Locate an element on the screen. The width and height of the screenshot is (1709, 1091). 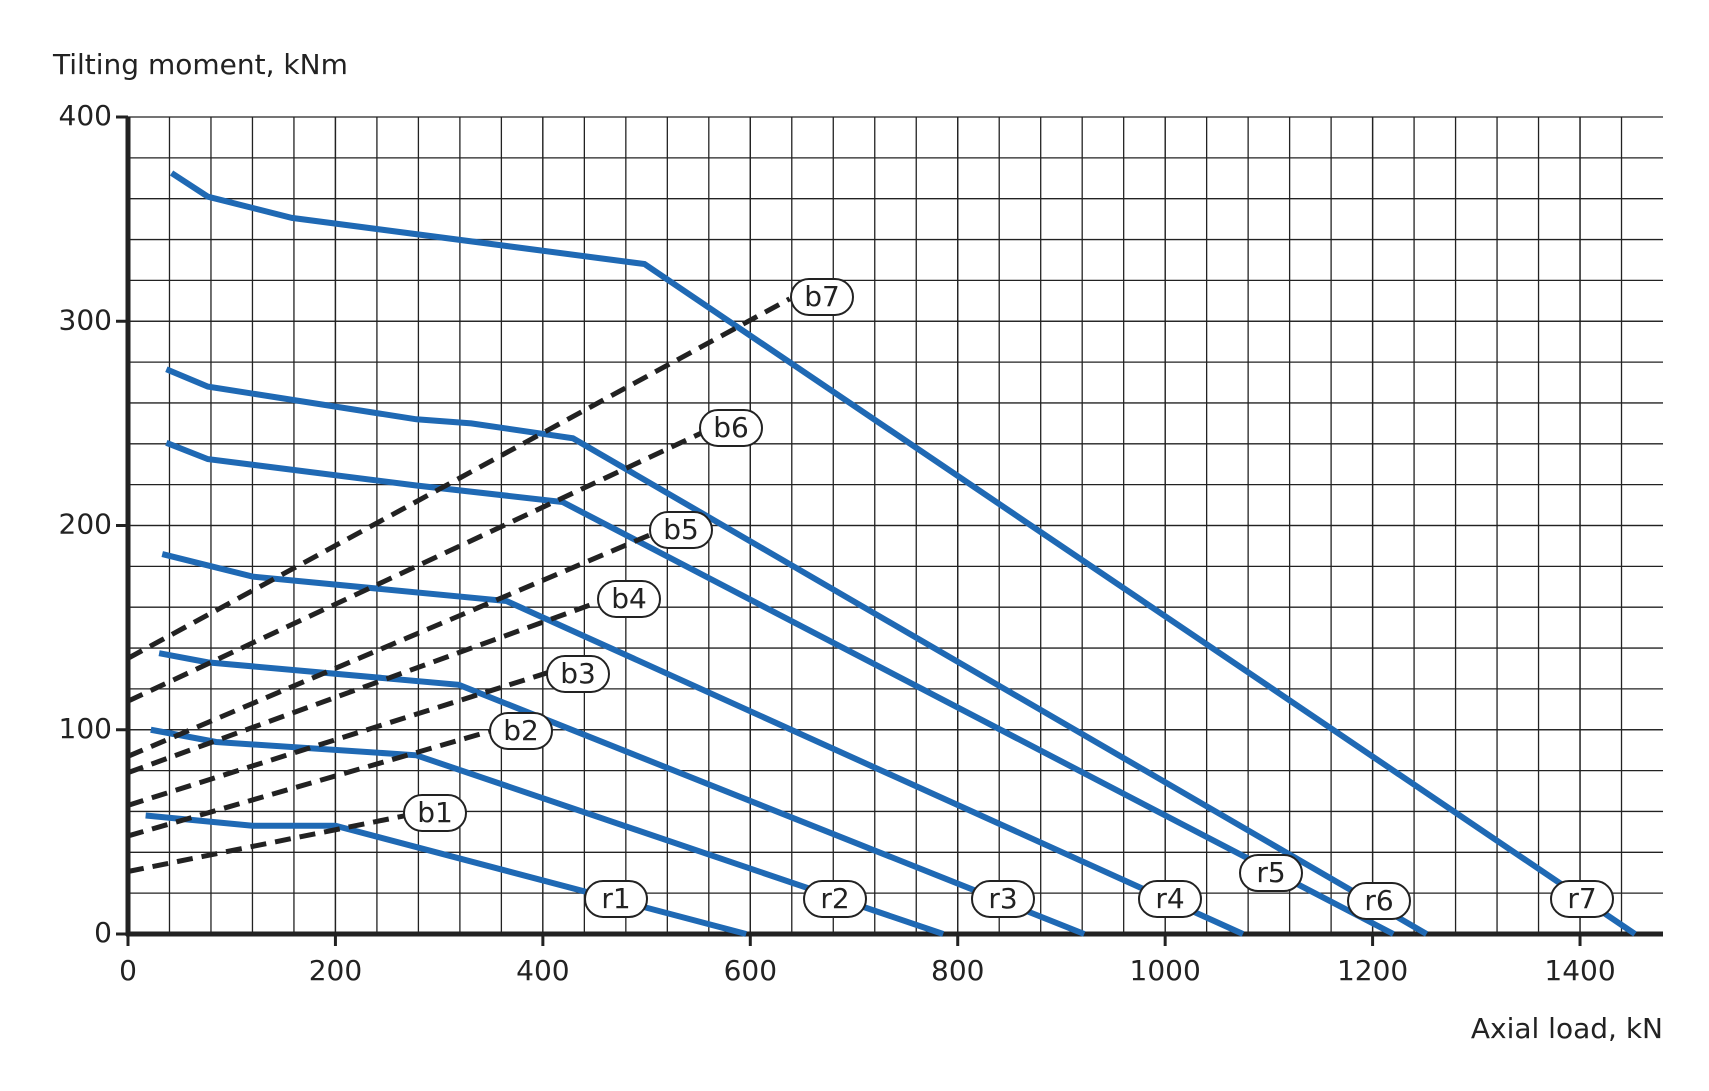
series-label: b2 is located at coordinates (521, 730).